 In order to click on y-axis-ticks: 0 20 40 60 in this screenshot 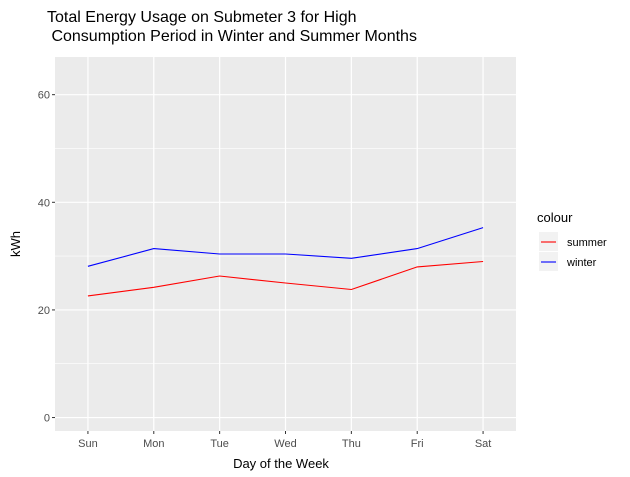, I will do `click(46, 257)`.